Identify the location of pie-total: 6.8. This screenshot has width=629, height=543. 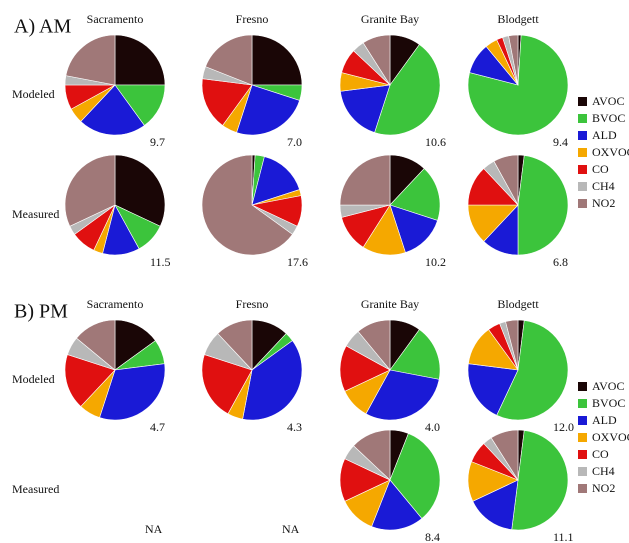
(560, 262).